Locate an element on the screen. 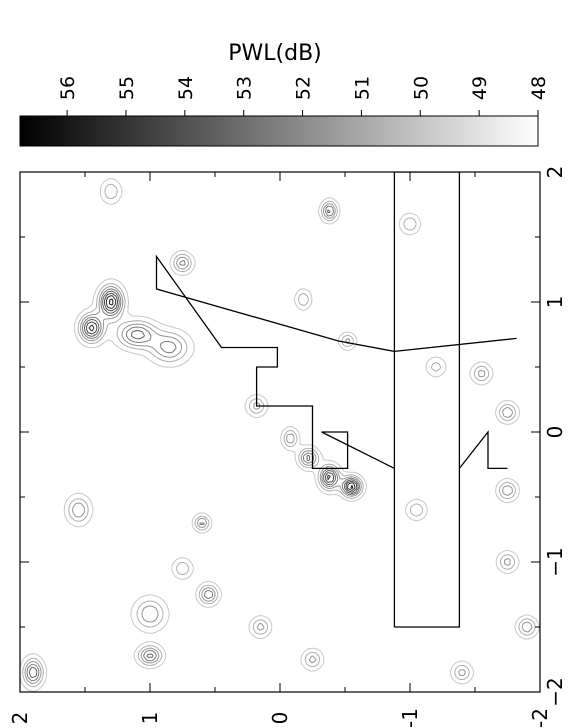 This screenshot has width=574, height=728. colorbar-tick-labels: 56 55 54 53 52 51 50 49 48 is located at coordinates (303, 88).